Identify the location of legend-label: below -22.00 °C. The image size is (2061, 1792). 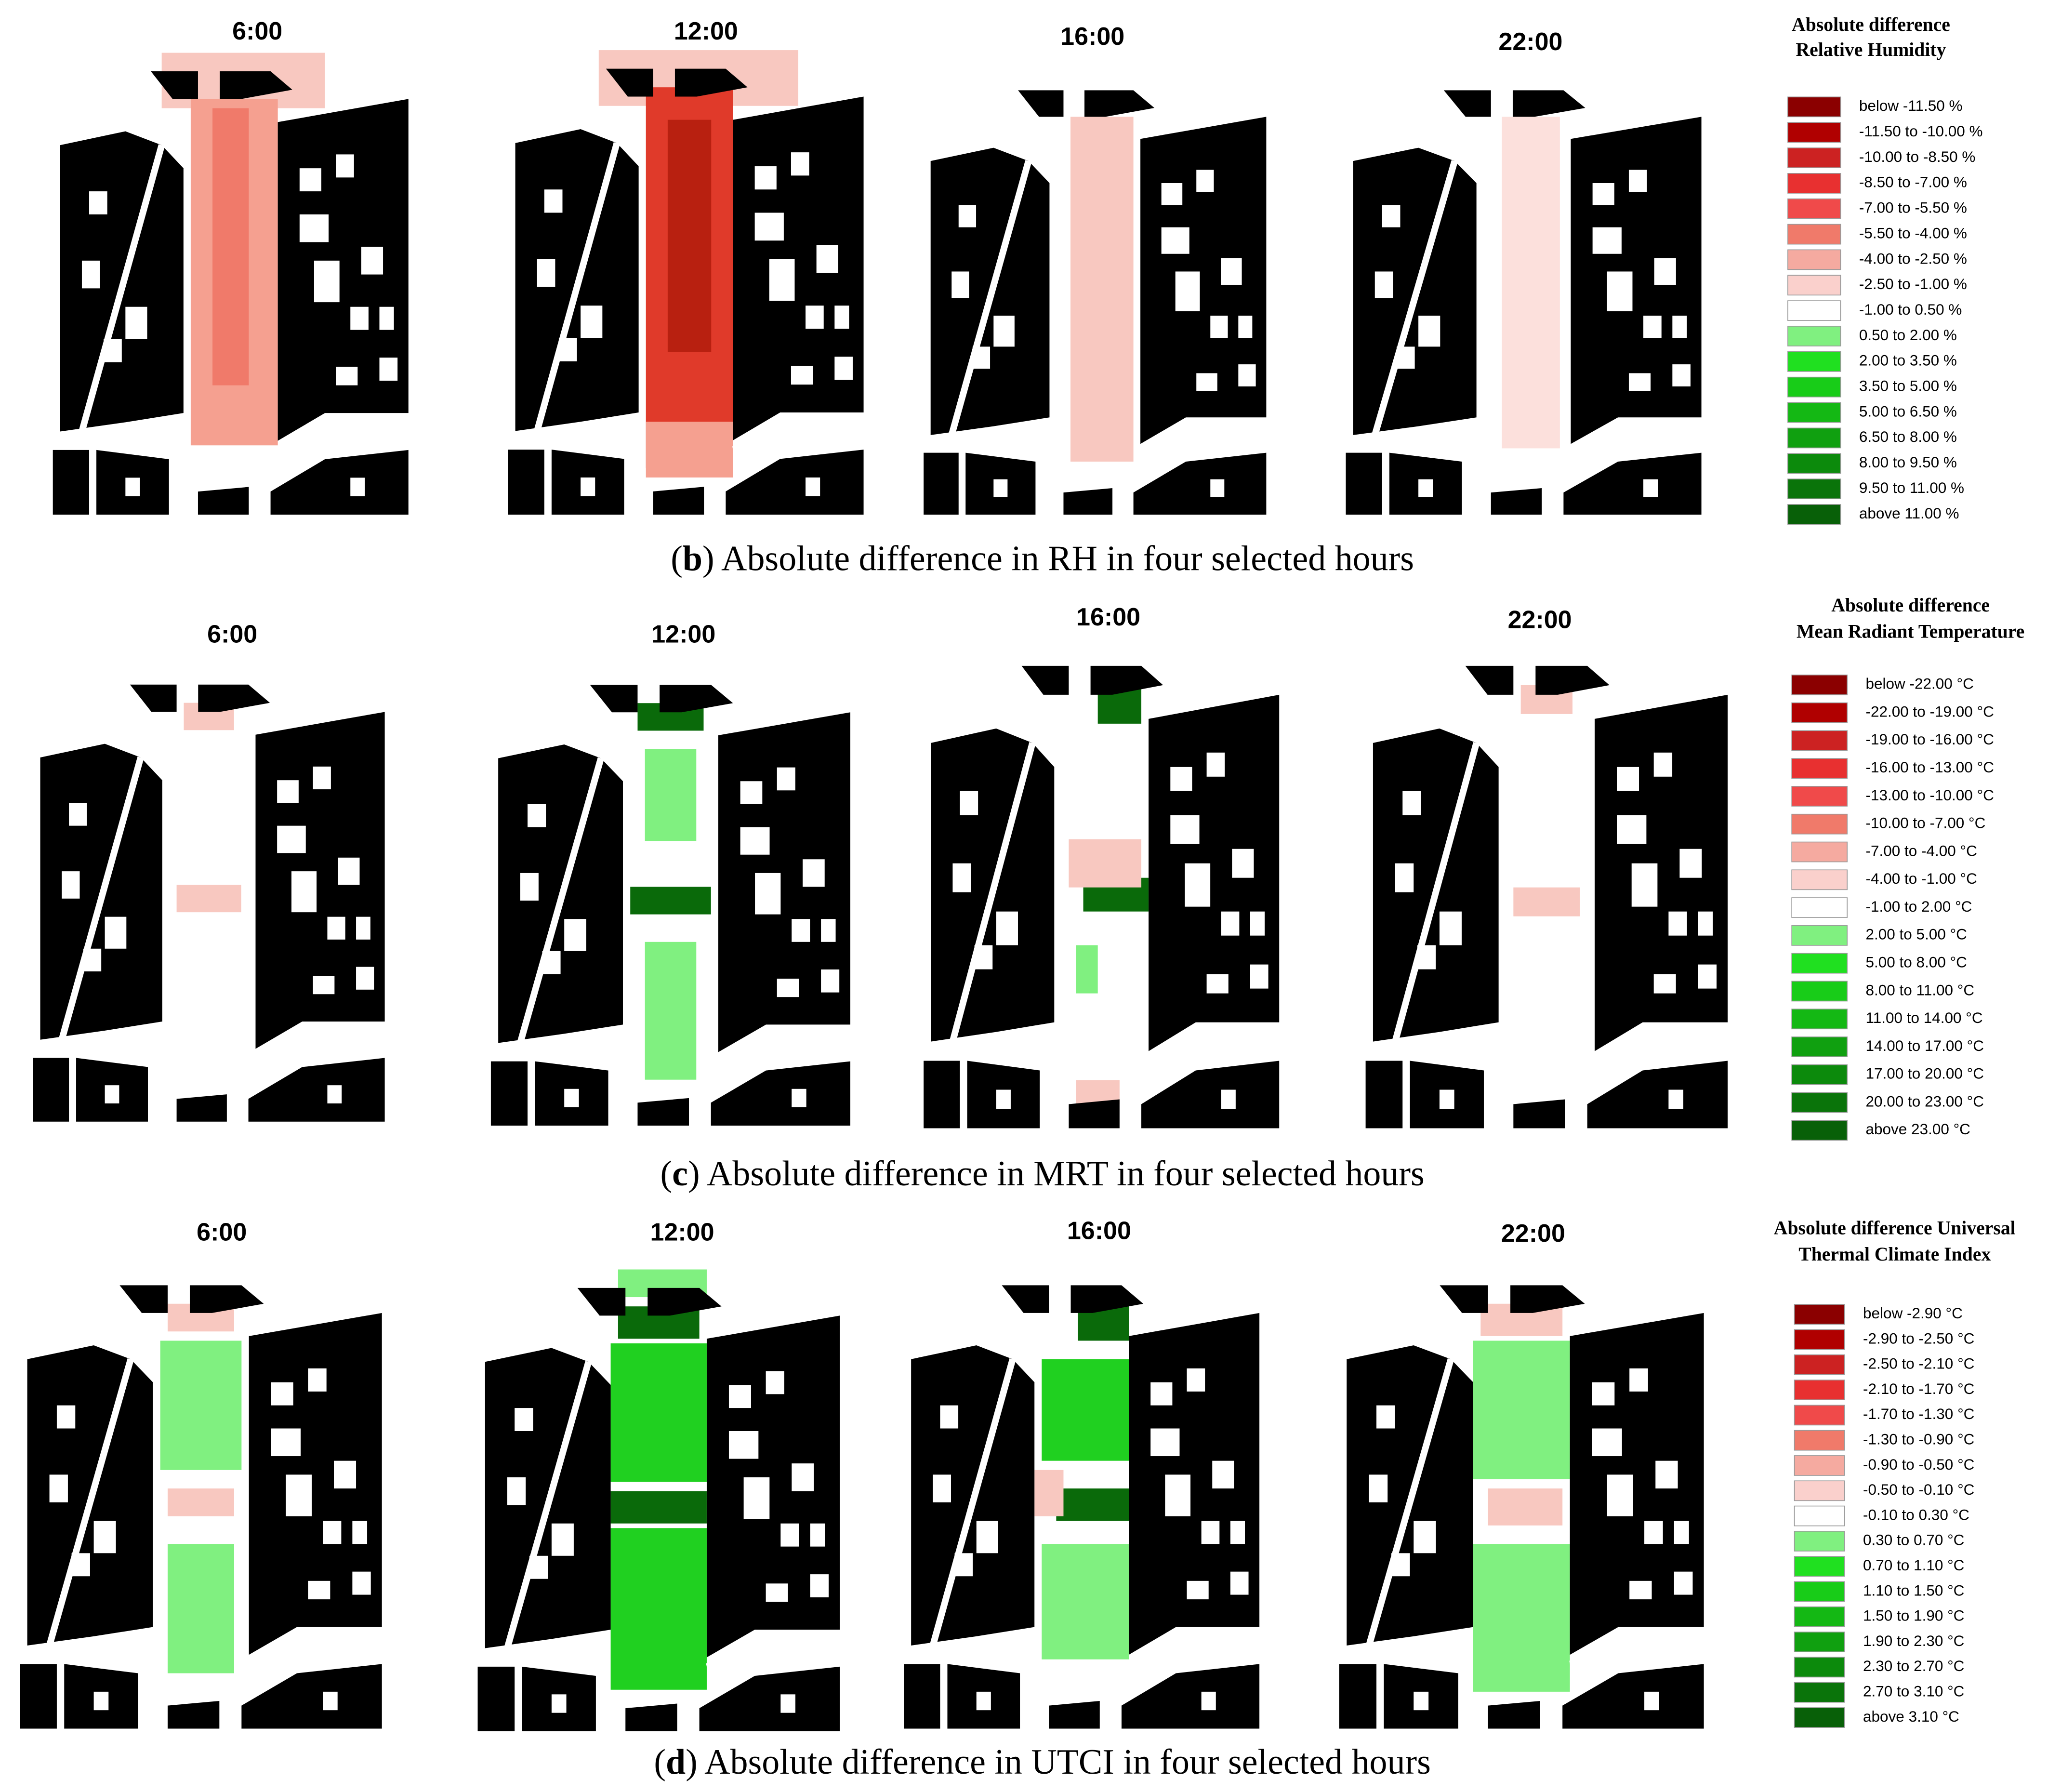
(1920, 683).